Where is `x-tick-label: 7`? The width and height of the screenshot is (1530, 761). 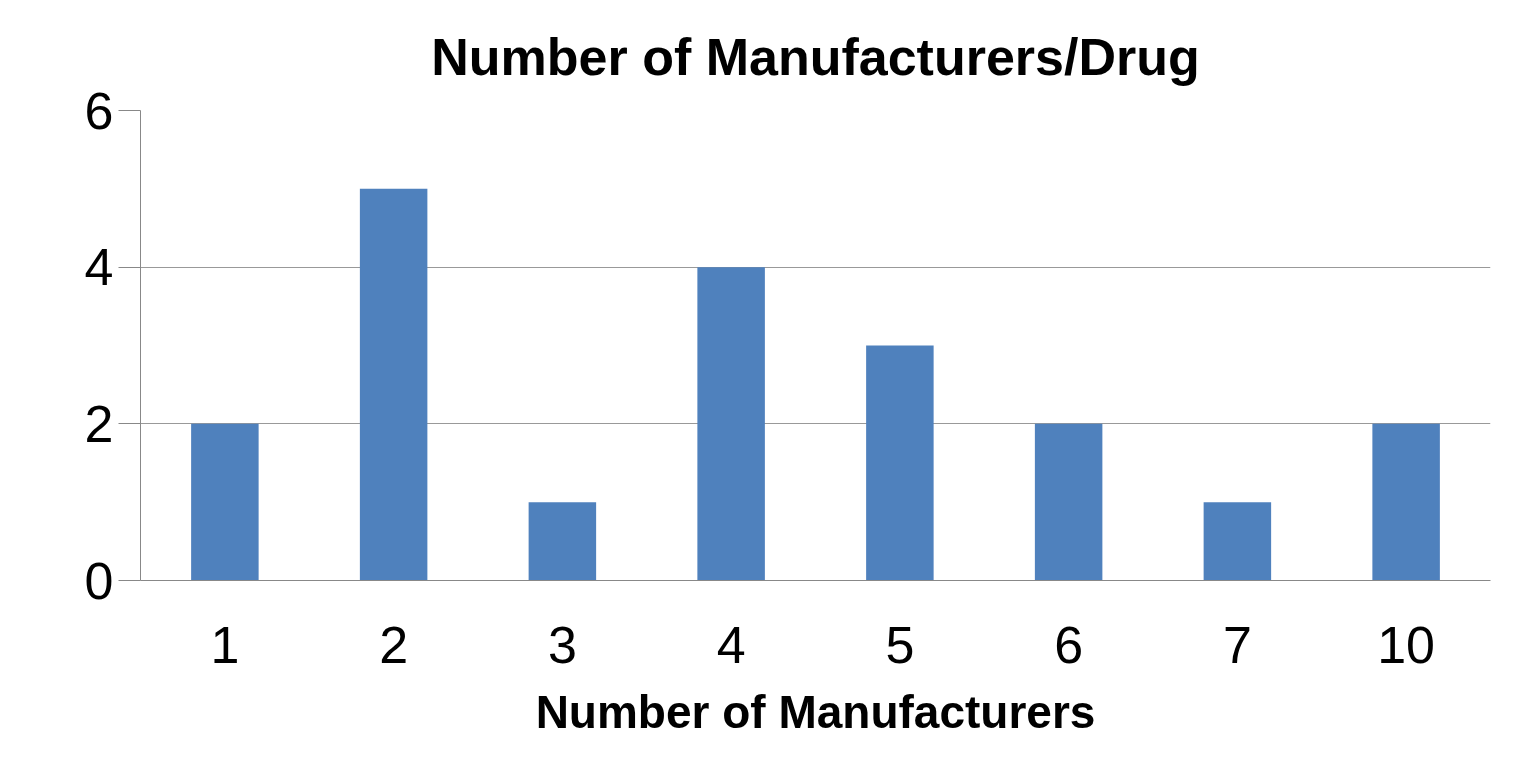
x-tick-label: 7 is located at coordinates (1237, 644).